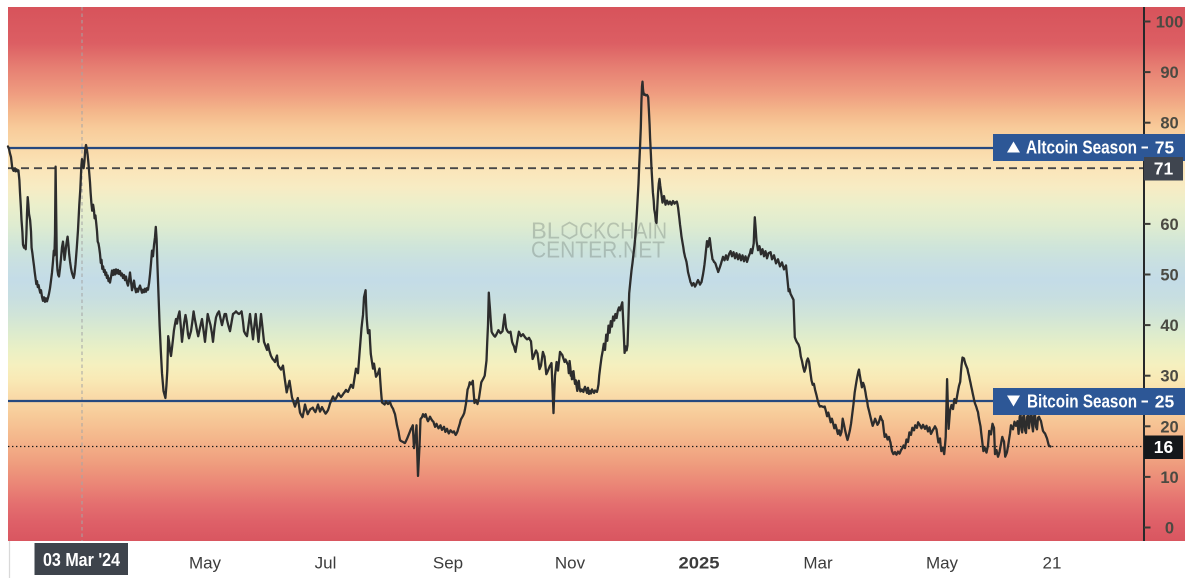  Describe the element at coordinates (545, 231) in the screenshot. I see `svg-text: BL` at that location.